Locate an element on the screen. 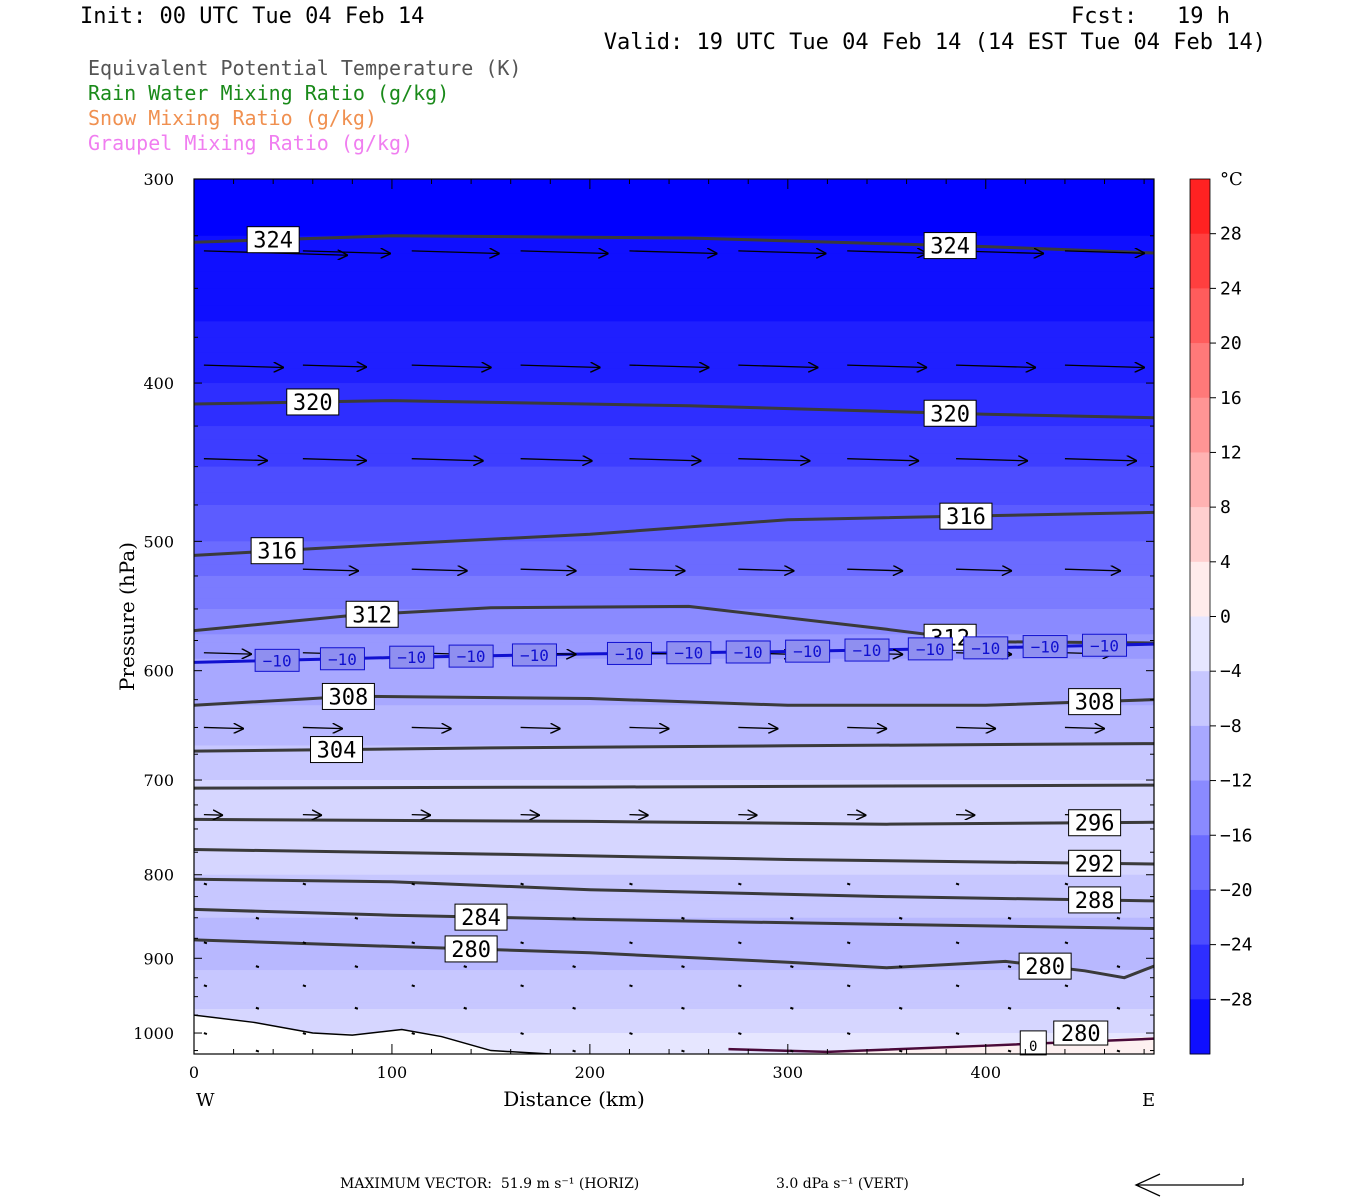 Image resolution: width=1350 pixels, height=1200 pixels. theta-e-label-text: 308 is located at coordinates (1095, 703).